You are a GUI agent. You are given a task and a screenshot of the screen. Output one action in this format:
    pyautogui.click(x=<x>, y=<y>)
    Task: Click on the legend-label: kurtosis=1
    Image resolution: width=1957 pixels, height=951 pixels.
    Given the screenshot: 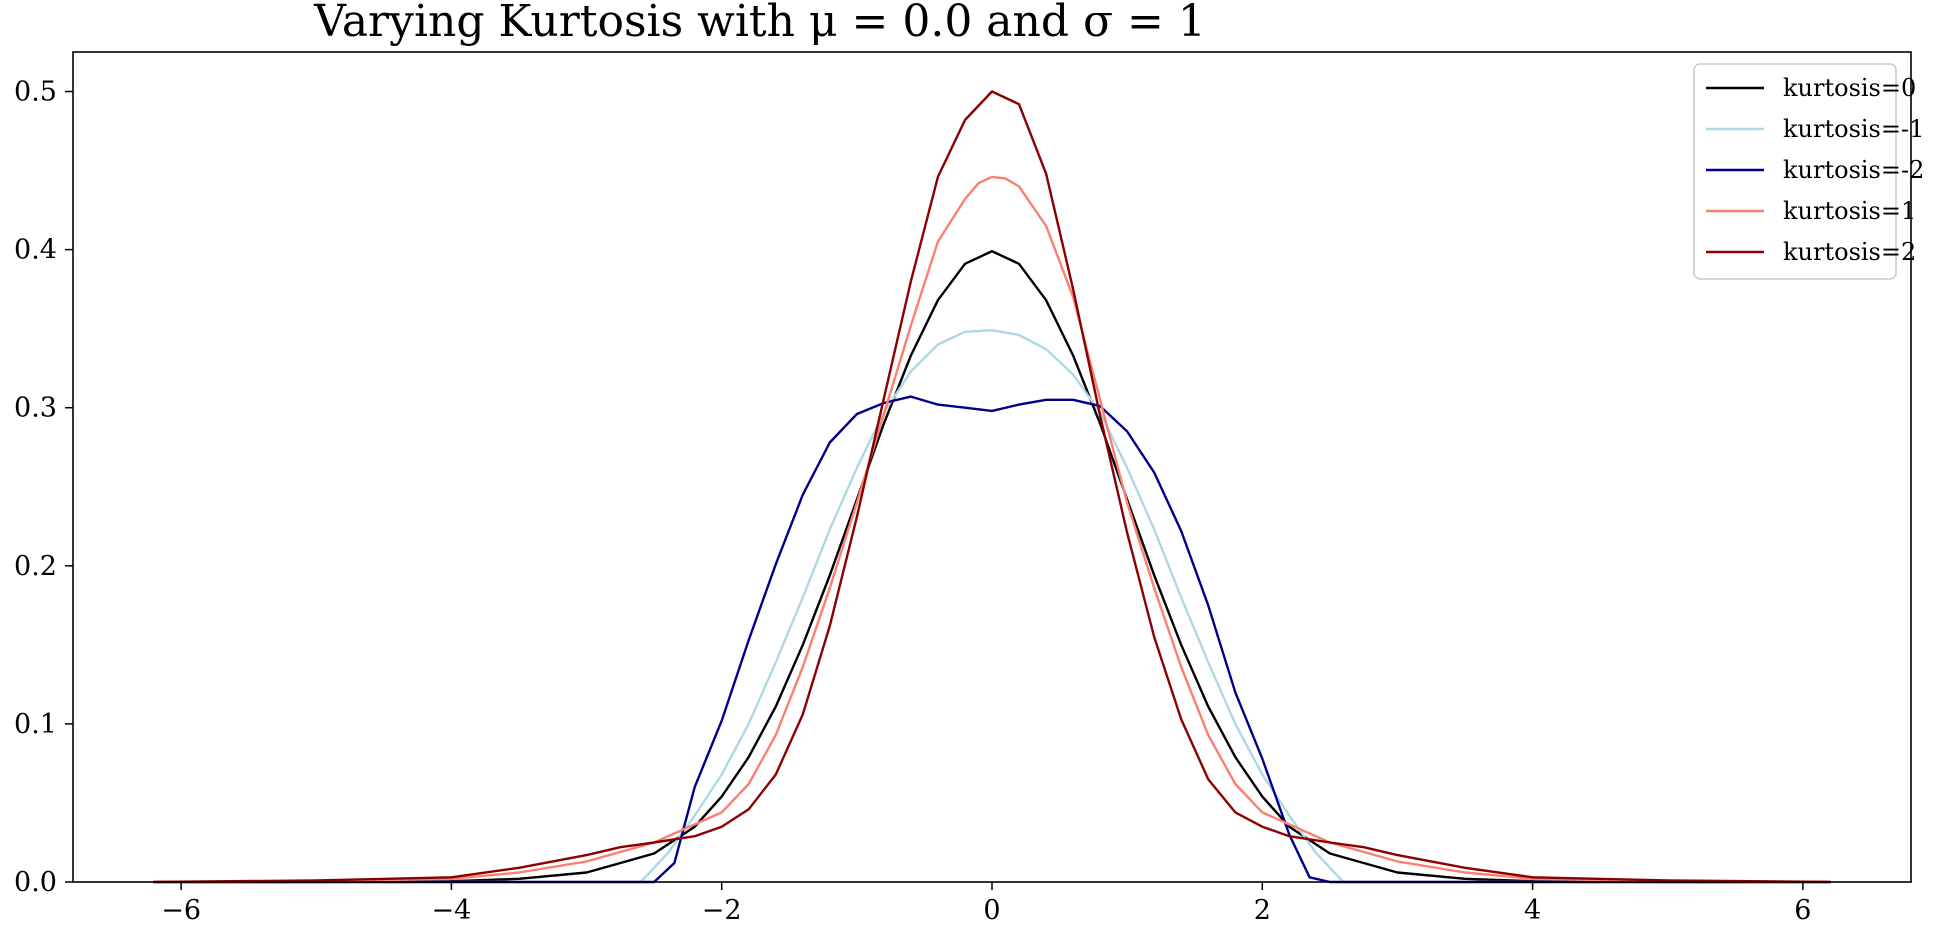 What is the action you would take?
    pyautogui.click(x=1849, y=211)
    